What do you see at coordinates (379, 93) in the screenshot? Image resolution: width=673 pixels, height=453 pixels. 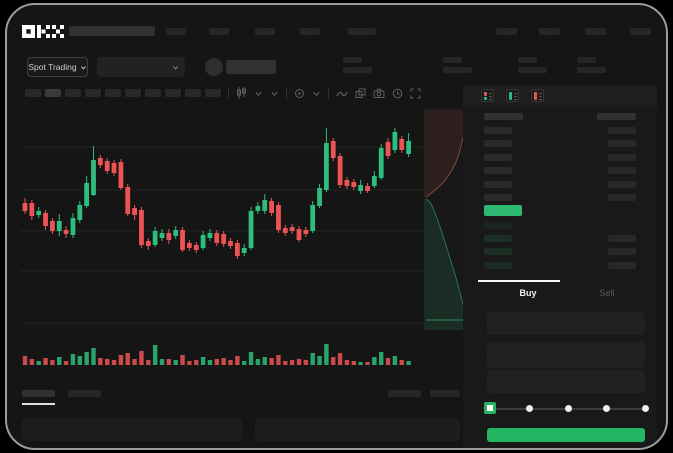 I see `camera-icon` at bounding box center [379, 93].